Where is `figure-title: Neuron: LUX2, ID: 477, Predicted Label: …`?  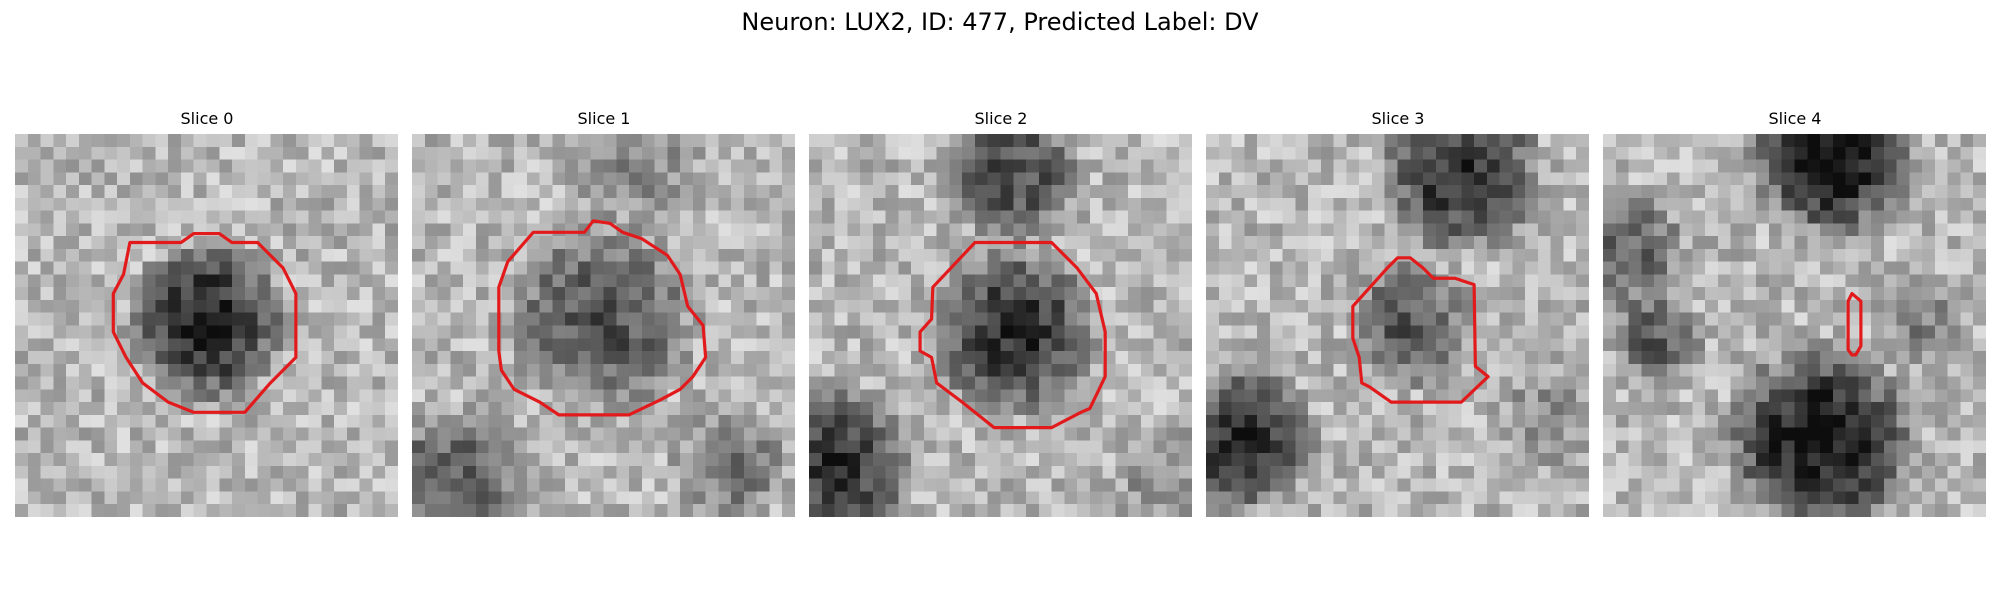
figure-title: Neuron: LUX2, ID: 477, Predicted Label: … is located at coordinates (1000, 22).